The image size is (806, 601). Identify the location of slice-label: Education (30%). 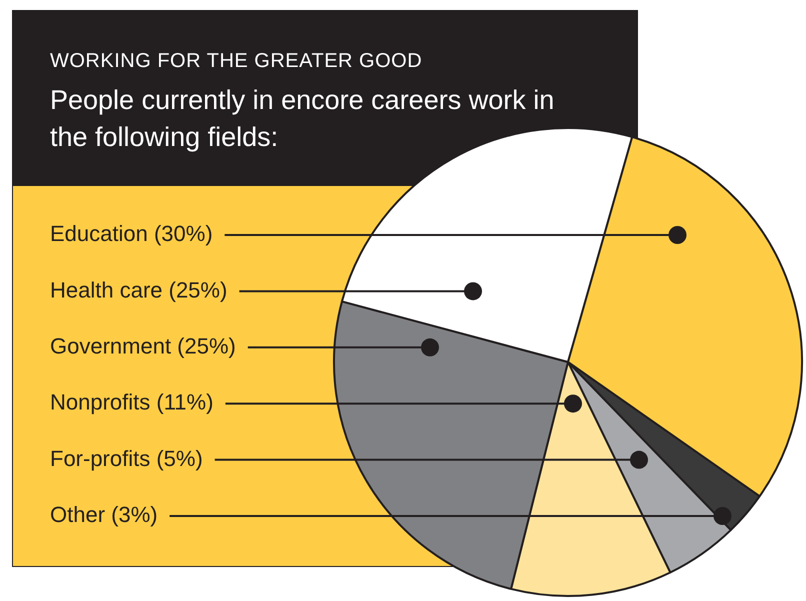
(131, 233).